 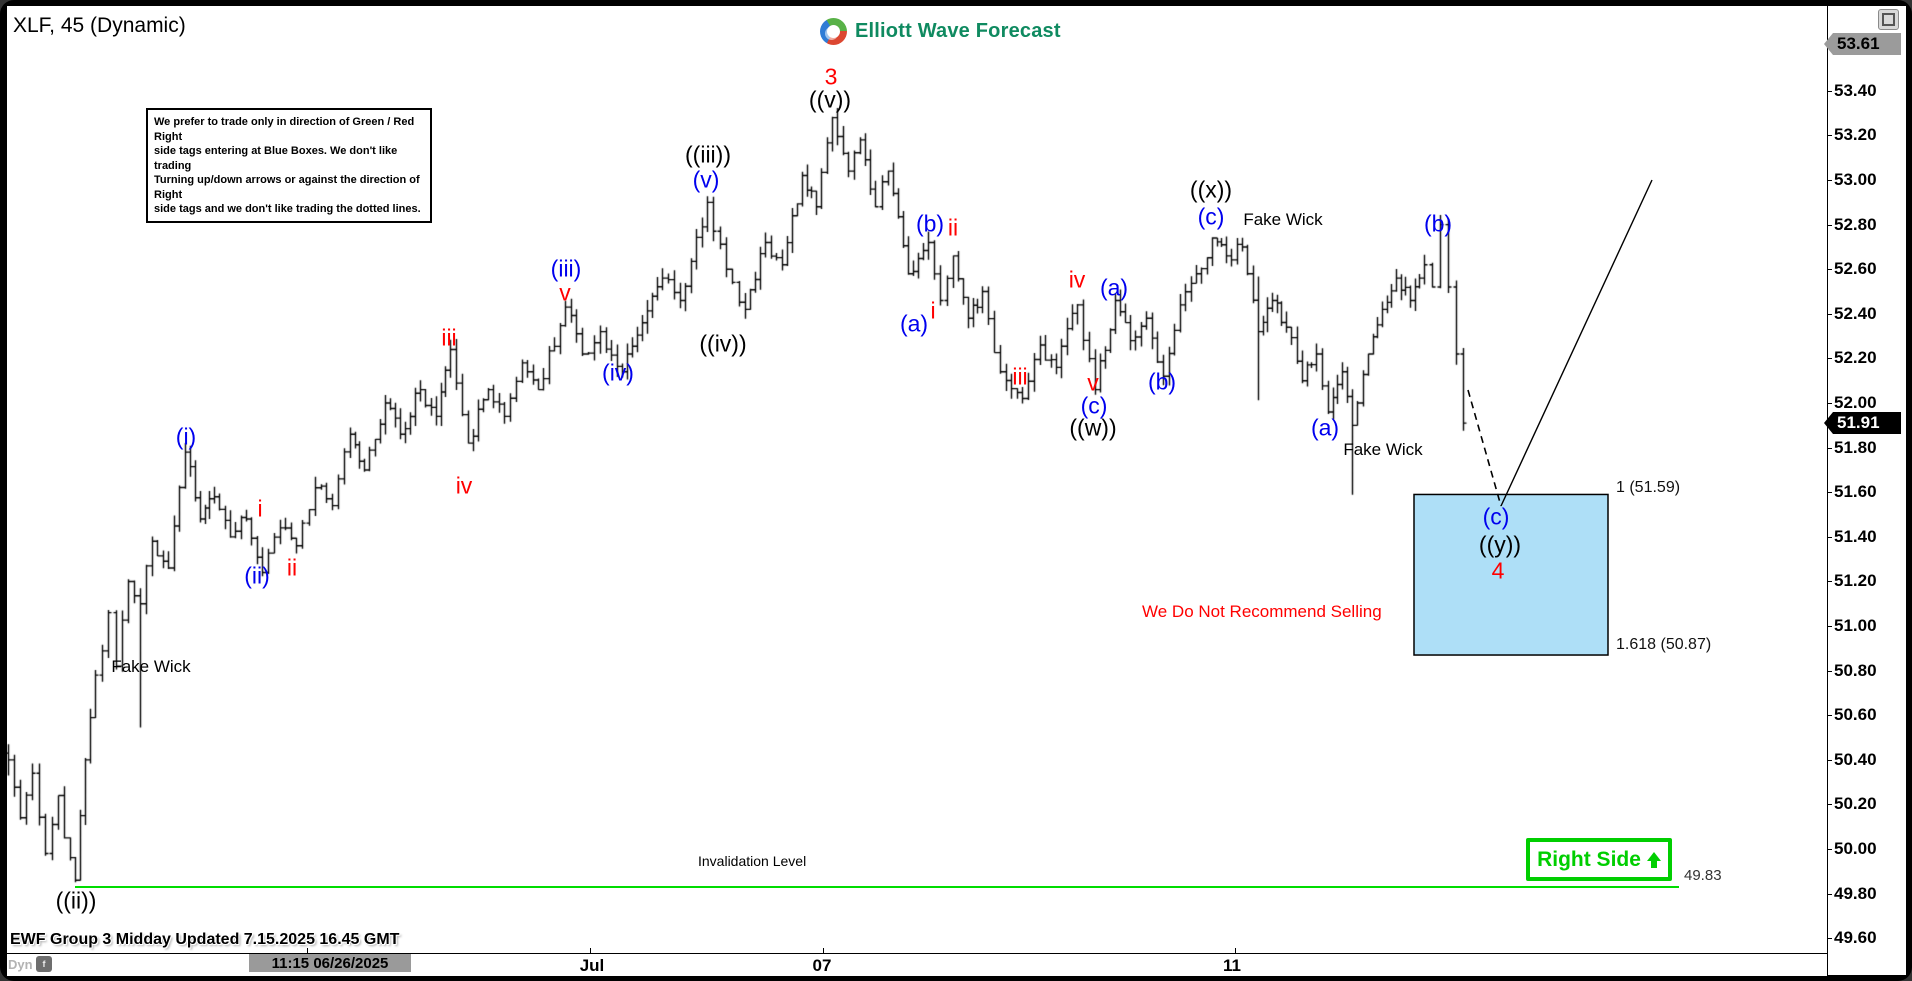 I want to click on price-axis-label: 50.40, so click(x=1855, y=759).